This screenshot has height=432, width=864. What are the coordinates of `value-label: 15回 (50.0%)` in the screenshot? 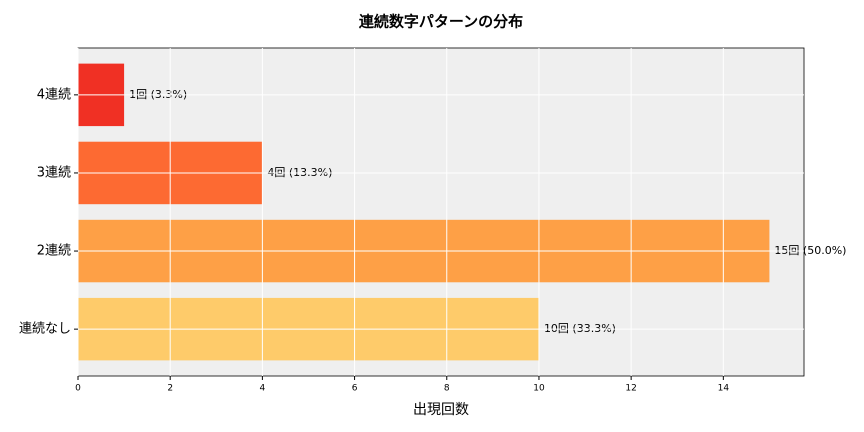 It's located at (810, 250).